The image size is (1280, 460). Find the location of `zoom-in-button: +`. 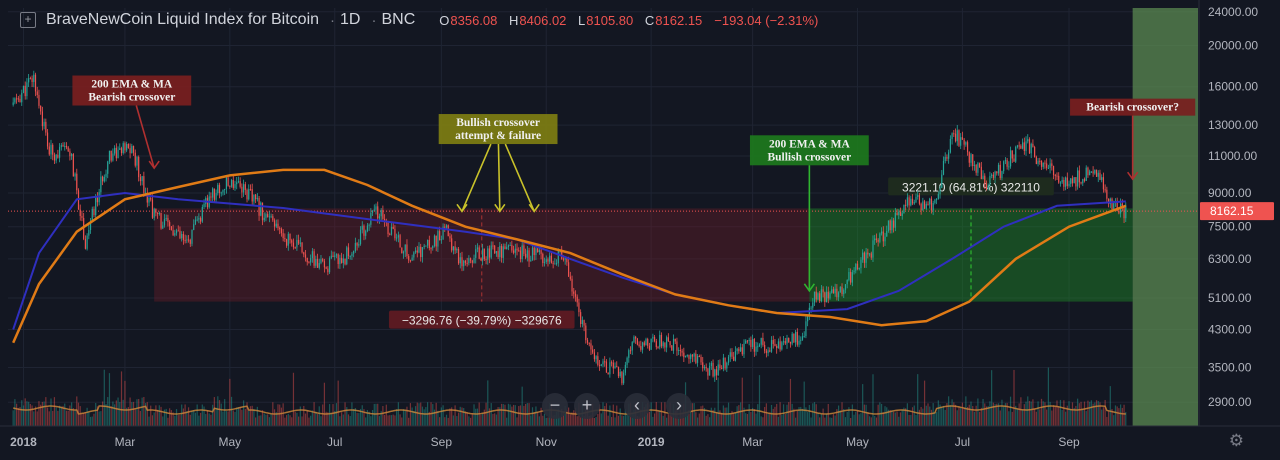

zoom-in-button: + is located at coordinates (587, 406).